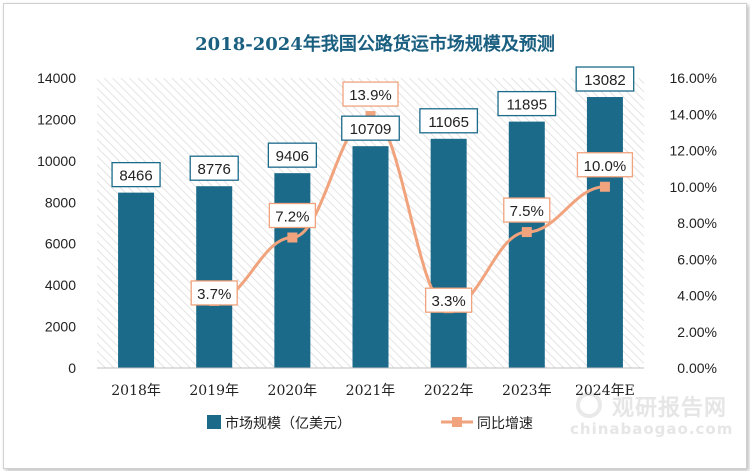 The width and height of the screenshot is (750, 471). I want to click on x-tick-5: 2023年, so click(527, 391).